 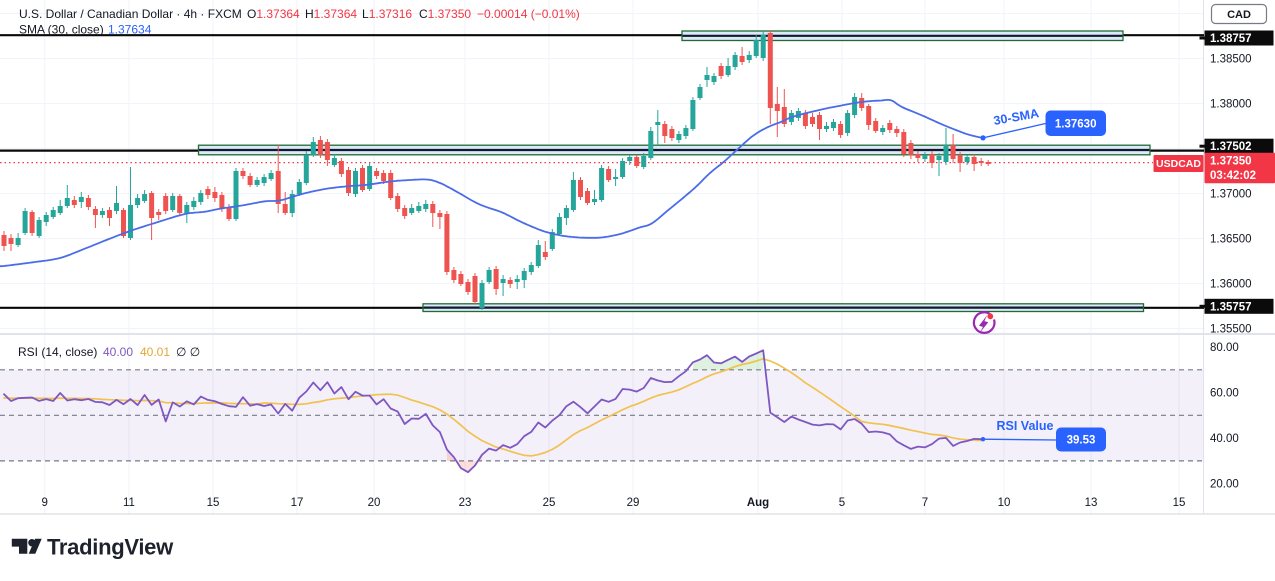 What do you see at coordinates (1231, 60) in the screenshot?
I see `svg-text: 1.38500` at bounding box center [1231, 60].